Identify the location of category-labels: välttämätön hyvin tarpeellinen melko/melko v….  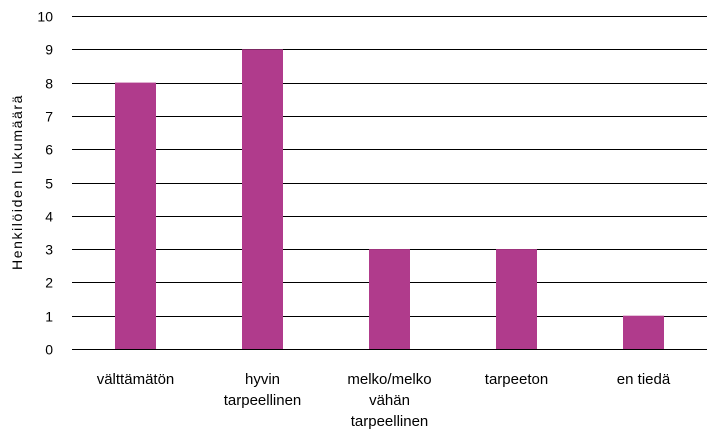
(384, 400).